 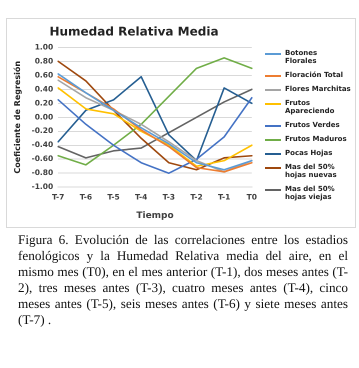 I want to click on x-axis-title: Tiempo, so click(x=155, y=215).